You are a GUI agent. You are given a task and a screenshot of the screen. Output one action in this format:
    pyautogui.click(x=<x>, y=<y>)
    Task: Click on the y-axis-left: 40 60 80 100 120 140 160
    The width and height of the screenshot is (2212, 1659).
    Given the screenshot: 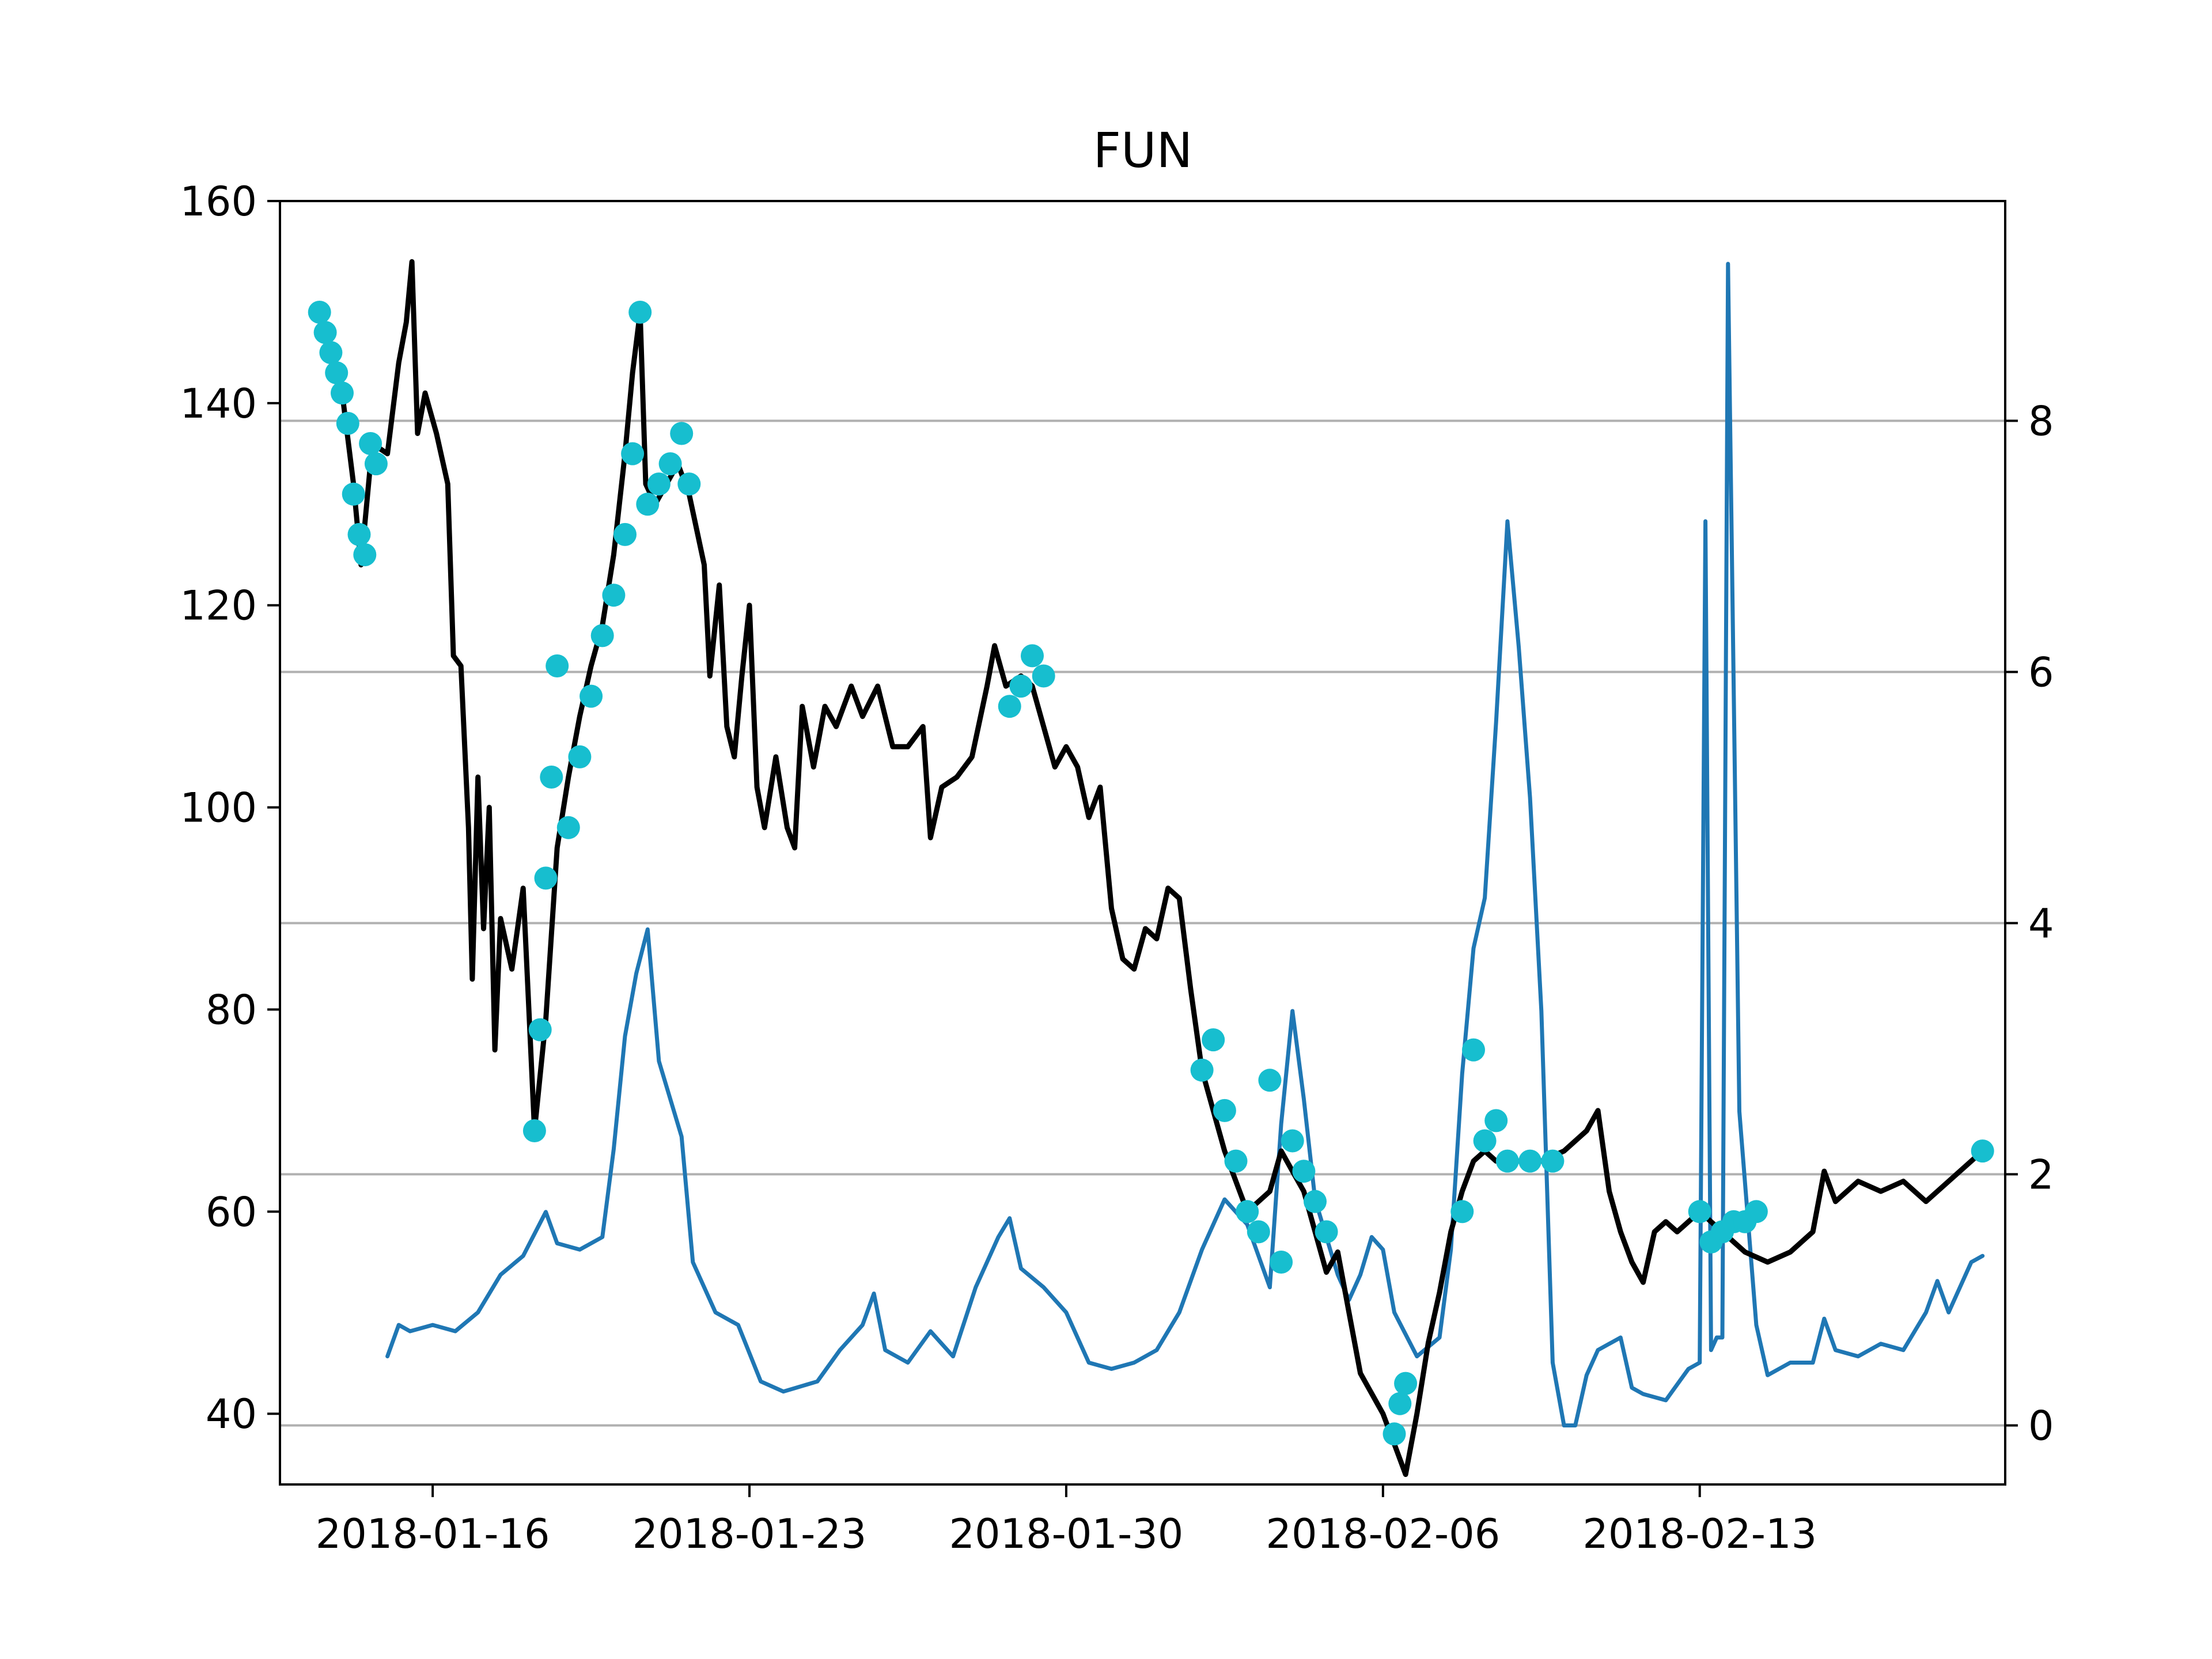 What is the action you would take?
    pyautogui.click(x=230, y=808)
    